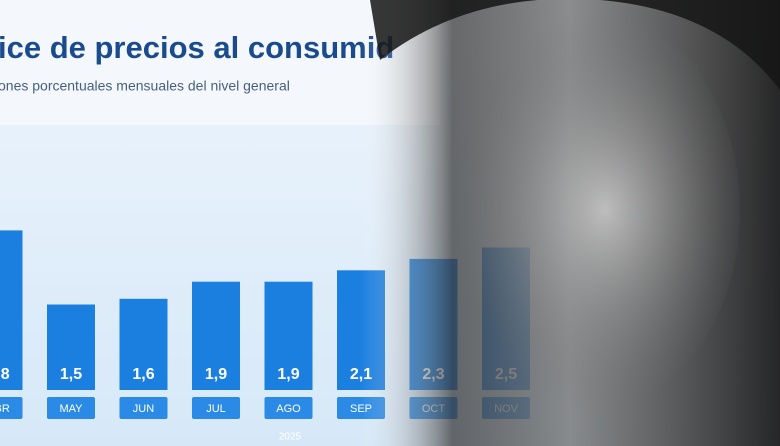 Image resolution: width=780 pixels, height=446 pixels. I want to click on x-tick-label: AGO, so click(288, 409).